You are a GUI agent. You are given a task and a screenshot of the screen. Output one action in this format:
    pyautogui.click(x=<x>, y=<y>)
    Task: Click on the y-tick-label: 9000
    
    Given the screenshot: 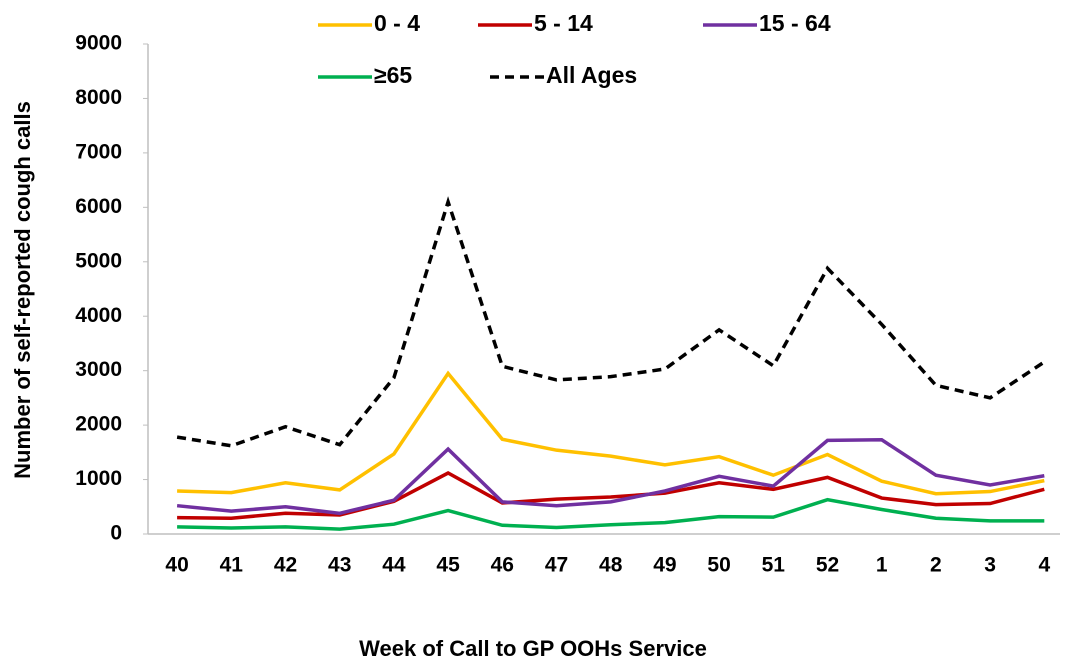 What is the action you would take?
    pyautogui.click(x=98, y=43)
    